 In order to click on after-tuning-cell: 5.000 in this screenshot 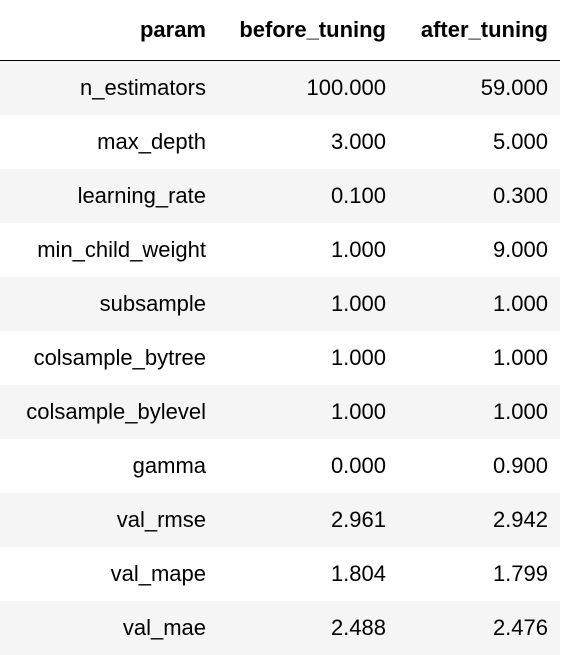, I will do `click(479, 142)`.